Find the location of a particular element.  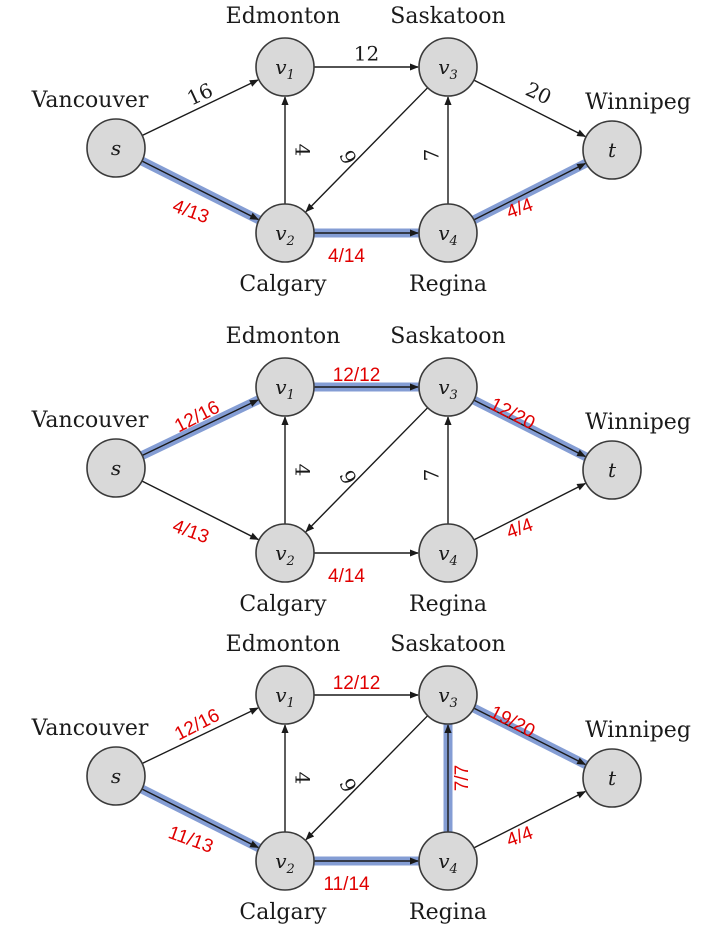

edge-v3-v2 is located at coordinates (367, 778).